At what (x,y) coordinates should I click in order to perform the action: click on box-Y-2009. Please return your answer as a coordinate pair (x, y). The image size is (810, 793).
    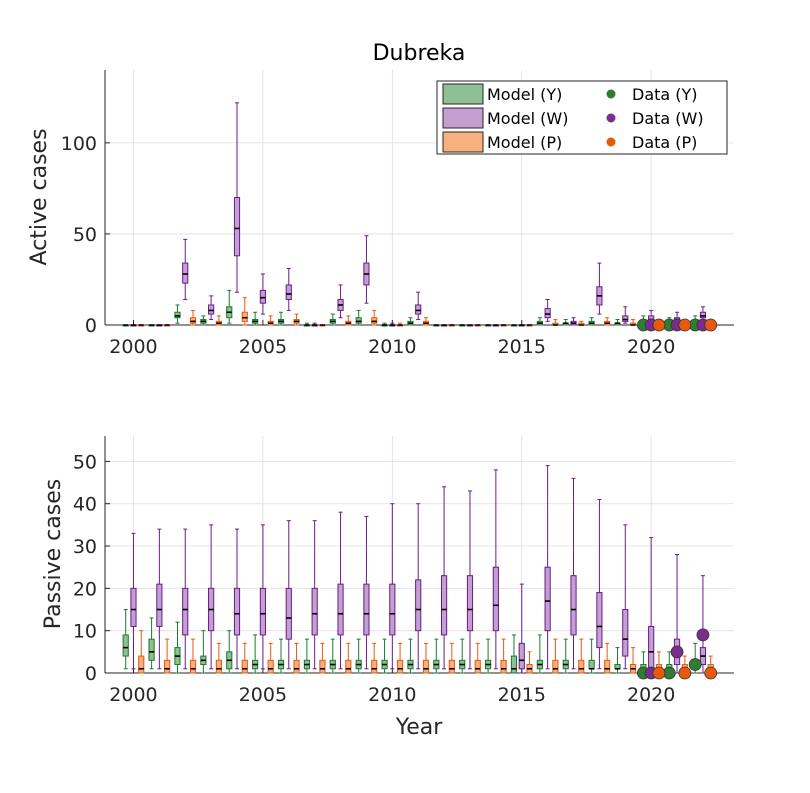
    Looking at the image, I should click on (358, 317).